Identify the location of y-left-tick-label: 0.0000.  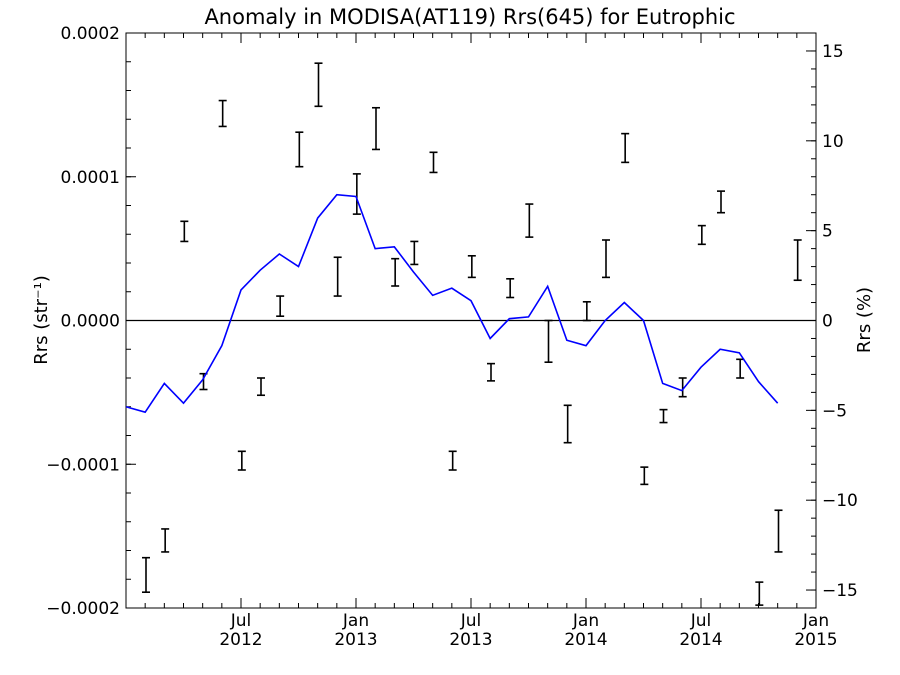
(90, 322).